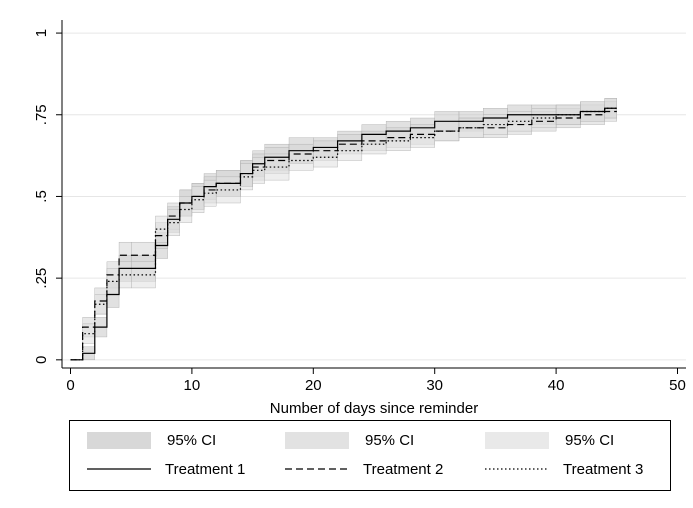 The height and width of the screenshot is (508, 693). I want to click on x-axis-label: Number of days since reminder, so click(374, 408).